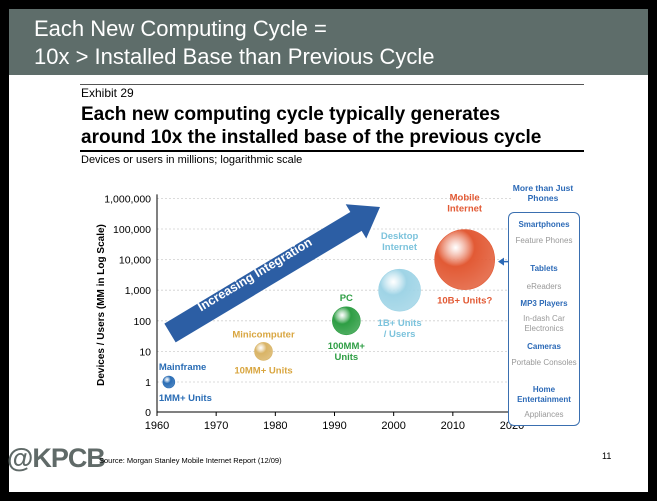 The height and width of the screenshot is (501, 657). I want to click on point-value-label: 1MM+ Units, so click(185, 398).